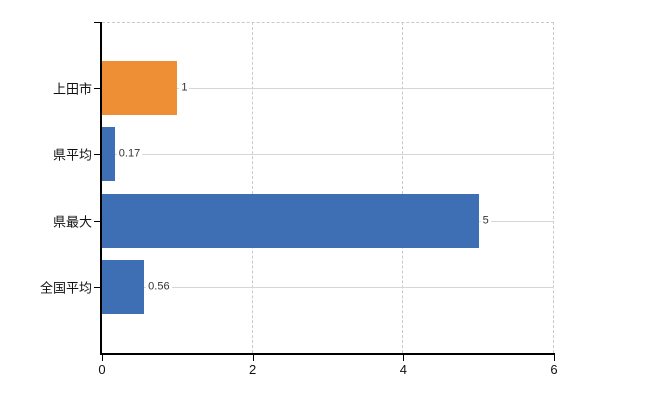  Describe the element at coordinates (328, 22) in the screenshot. I see `plot-top-border` at that location.